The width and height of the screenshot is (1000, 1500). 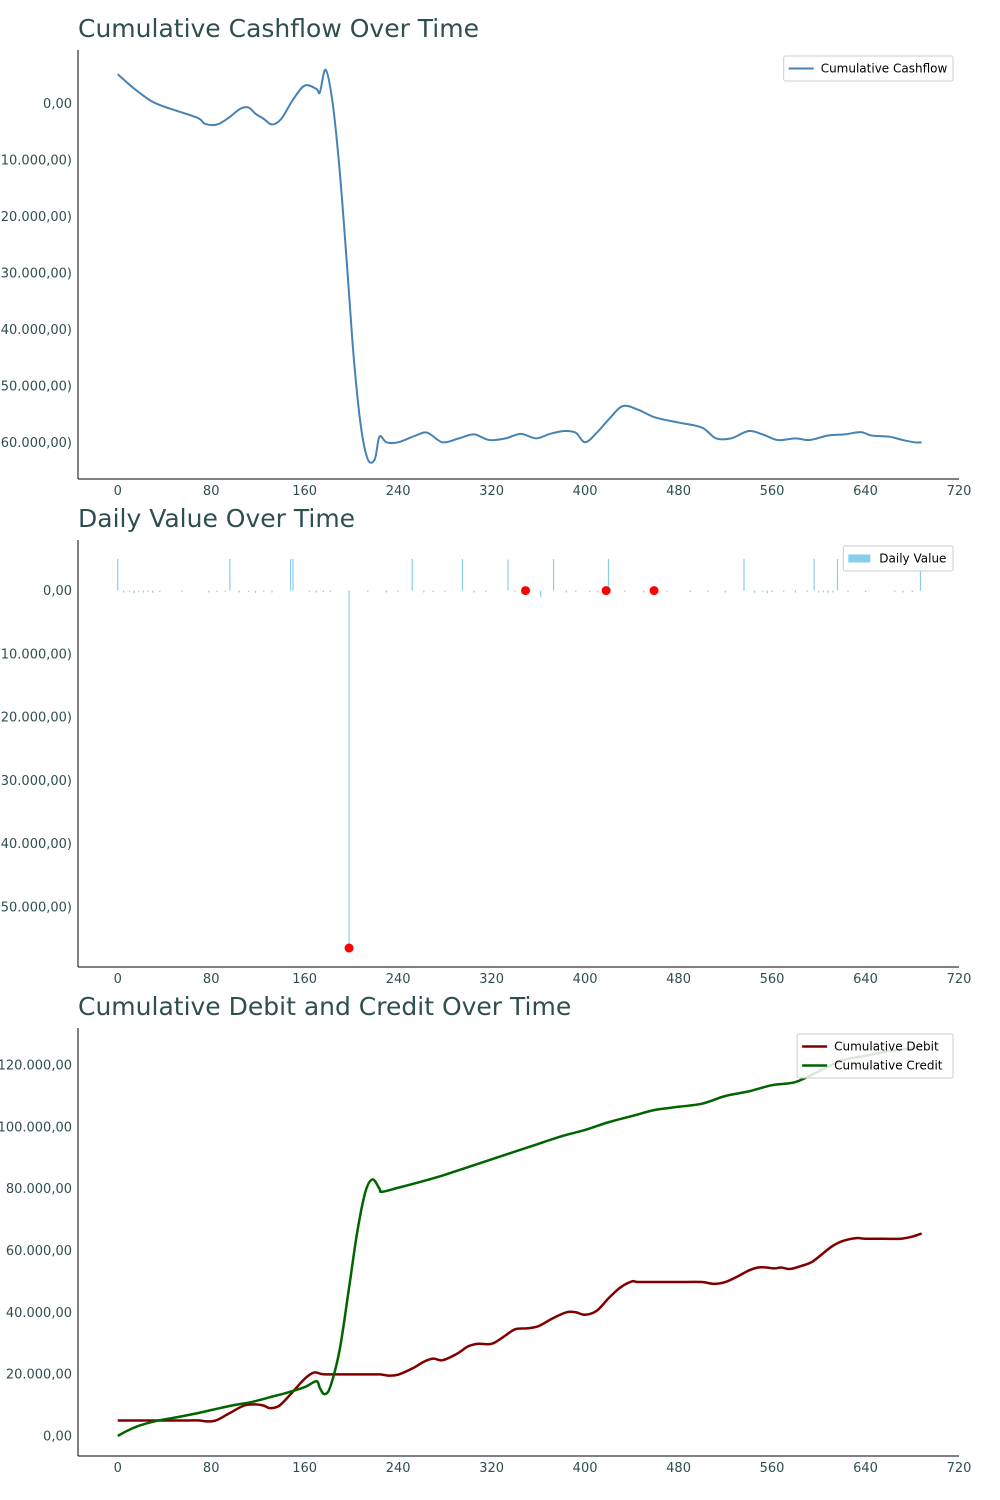 What do you see at coordinates (36, 273) in the screenshot?
I see `y-tick-label: (30.000,00)` at bounding box center [36, 273].